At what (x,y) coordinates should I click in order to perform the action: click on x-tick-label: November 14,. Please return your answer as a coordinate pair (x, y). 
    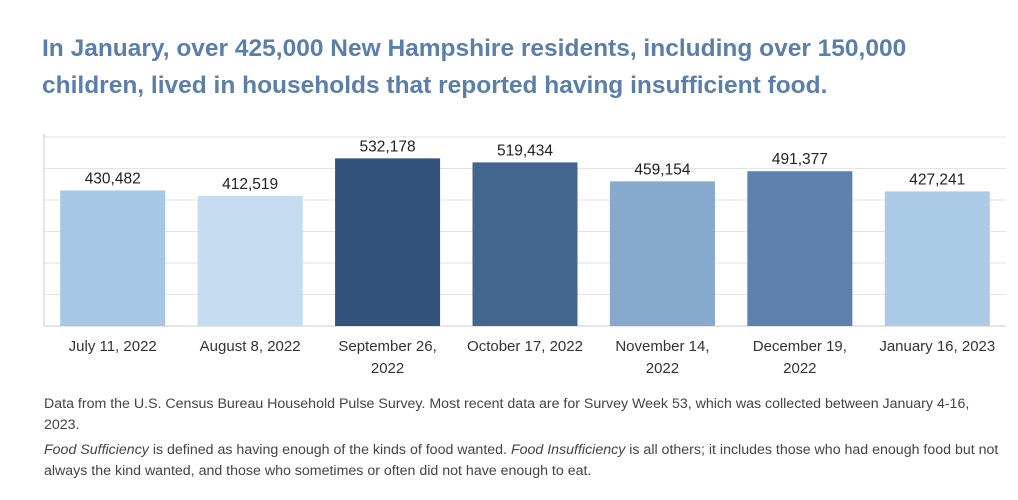
    Looking at the image, I should click on (662, 346).